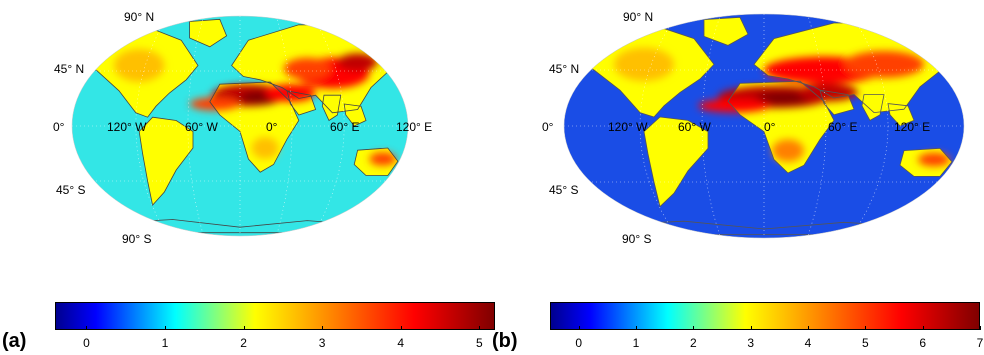 Image resolution: width=984 pixels, height=355 pixels. What do you see at coordinates (765, 316) in the screenshot?
I see `colorbar-b` at bounding box center [765, 316].